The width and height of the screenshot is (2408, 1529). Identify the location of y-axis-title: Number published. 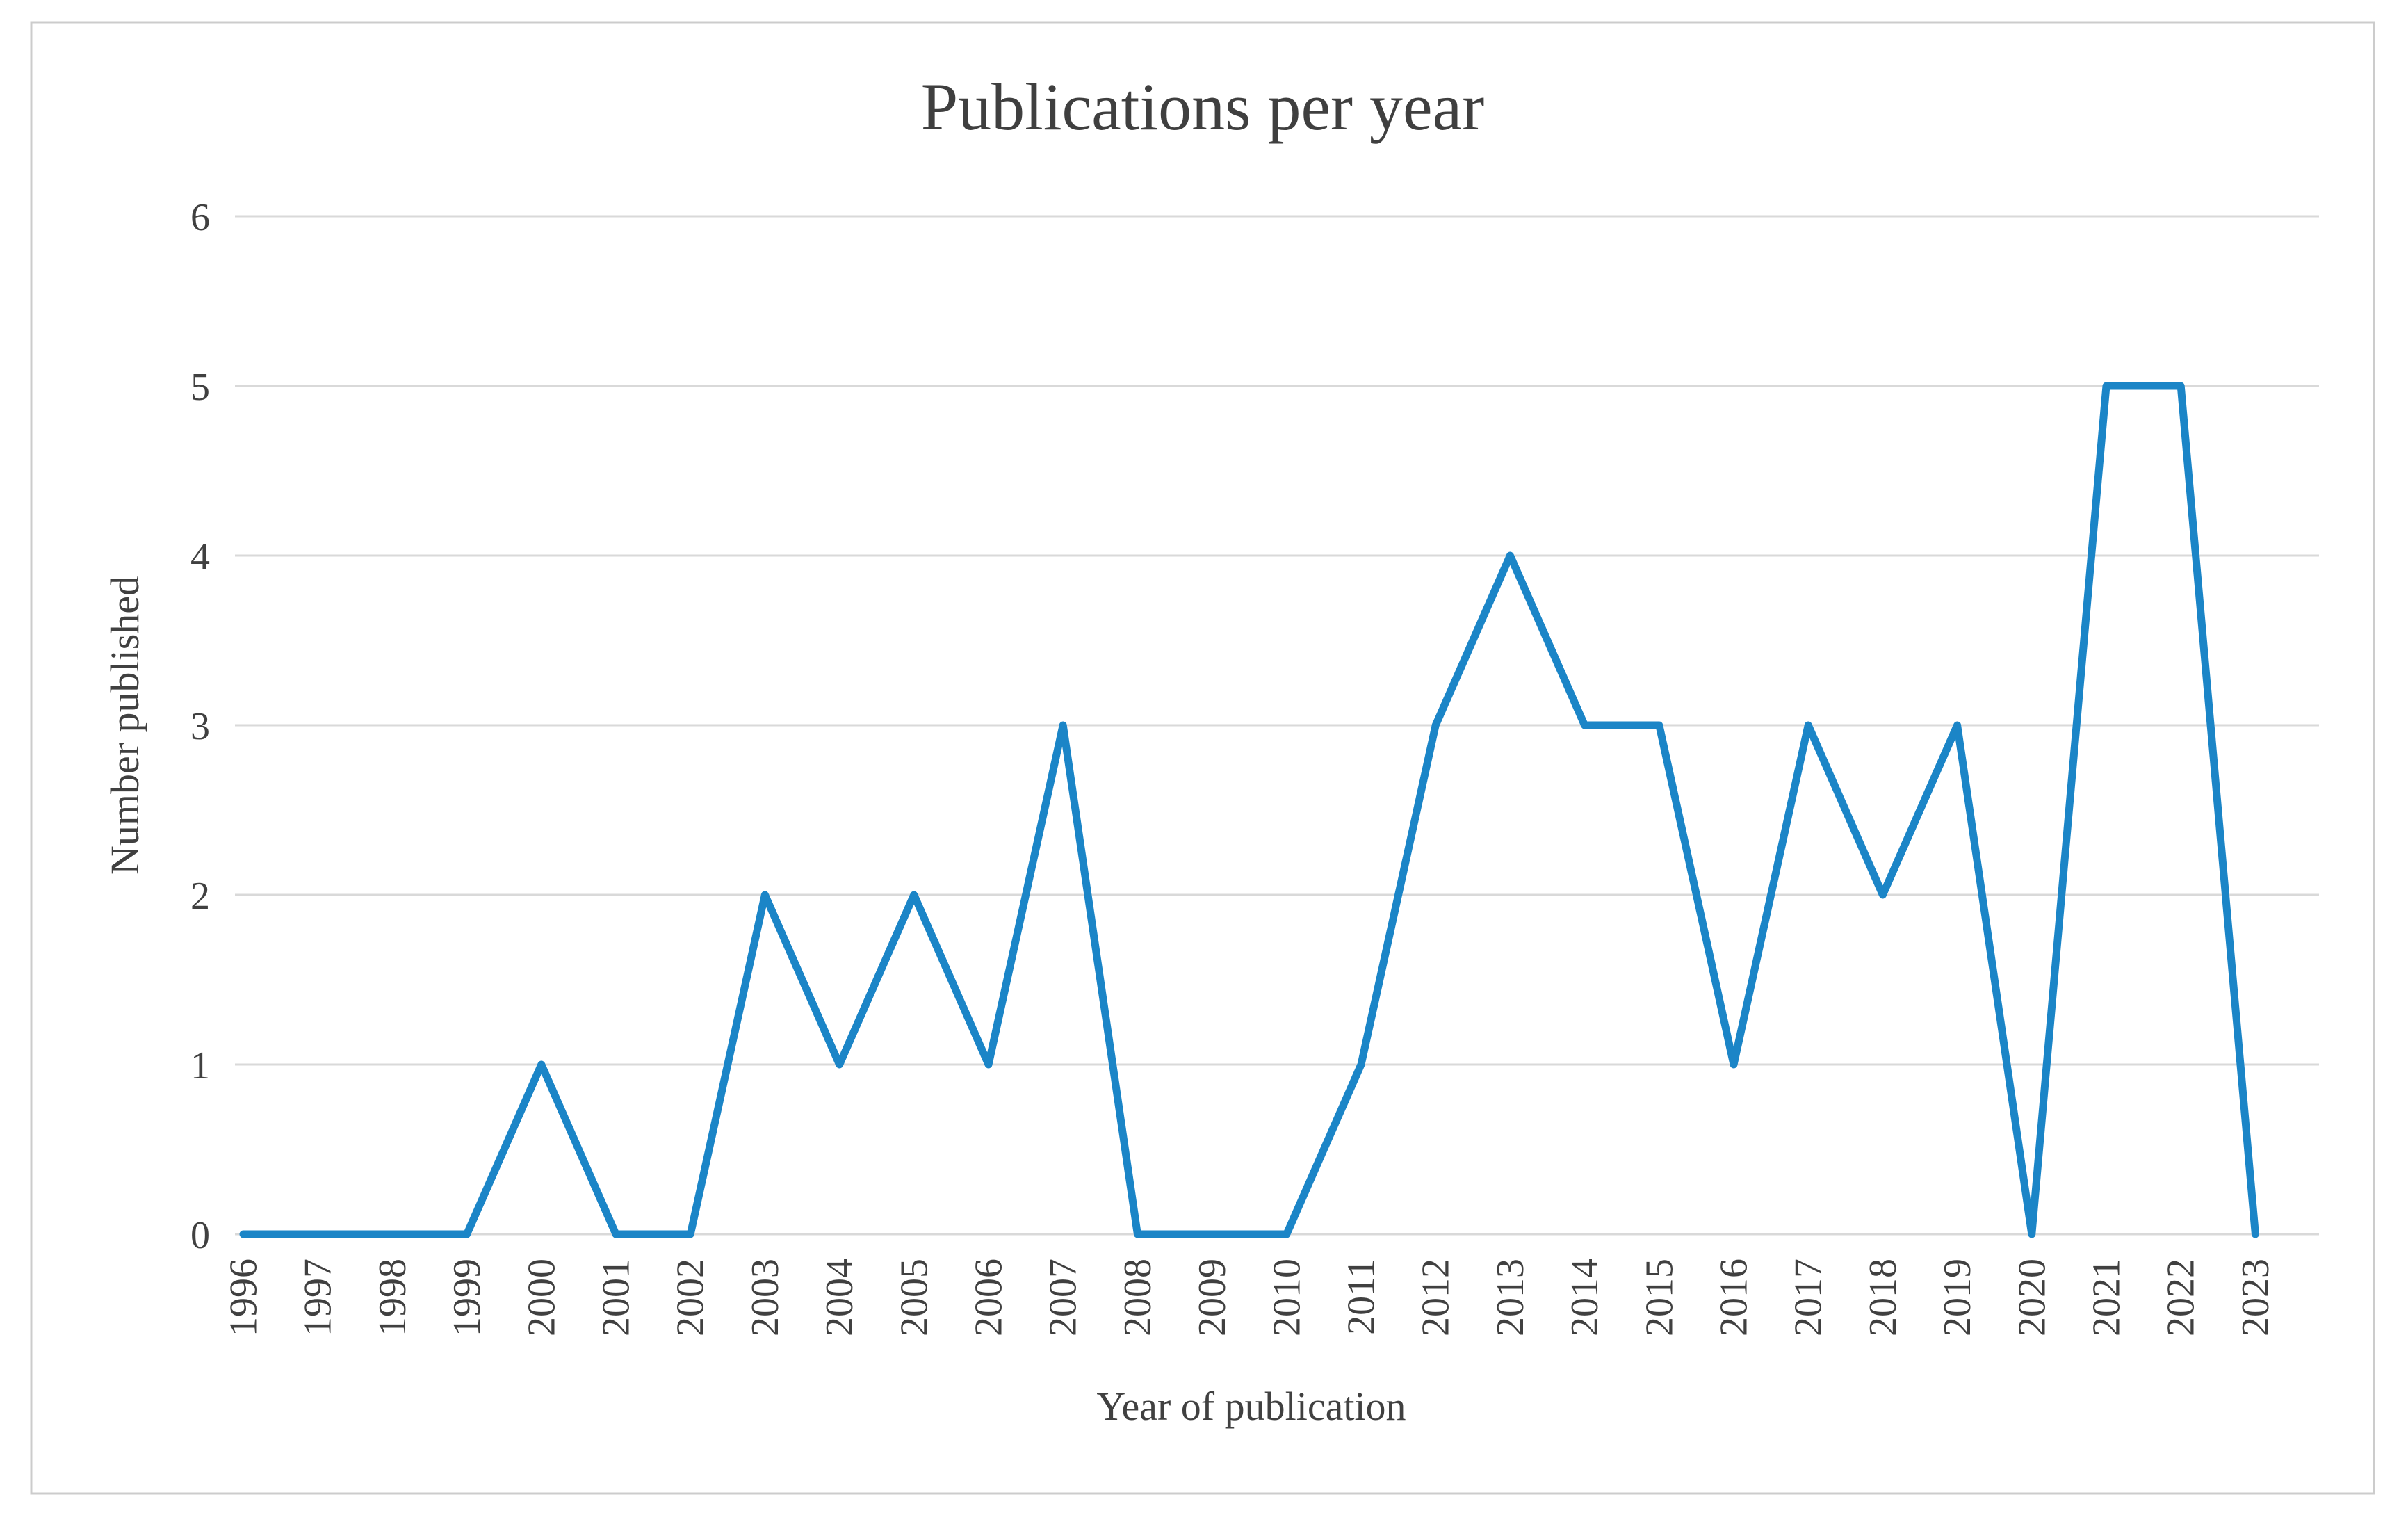
(124, 725).